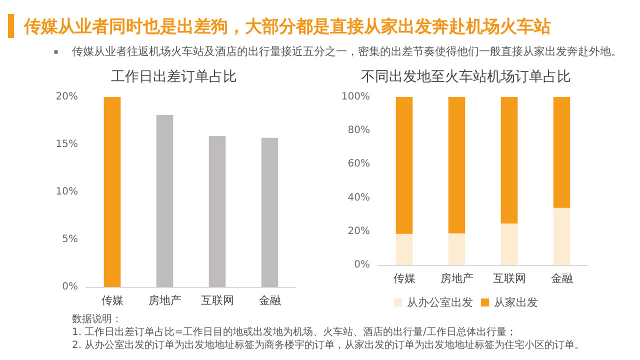 Image resolution: width=640 pixels, height=360 pixels. What do you see at coordinates (516, 302) in the screenshot?
I see `legend-label: 从家出发` at bounding box center [516, 302].